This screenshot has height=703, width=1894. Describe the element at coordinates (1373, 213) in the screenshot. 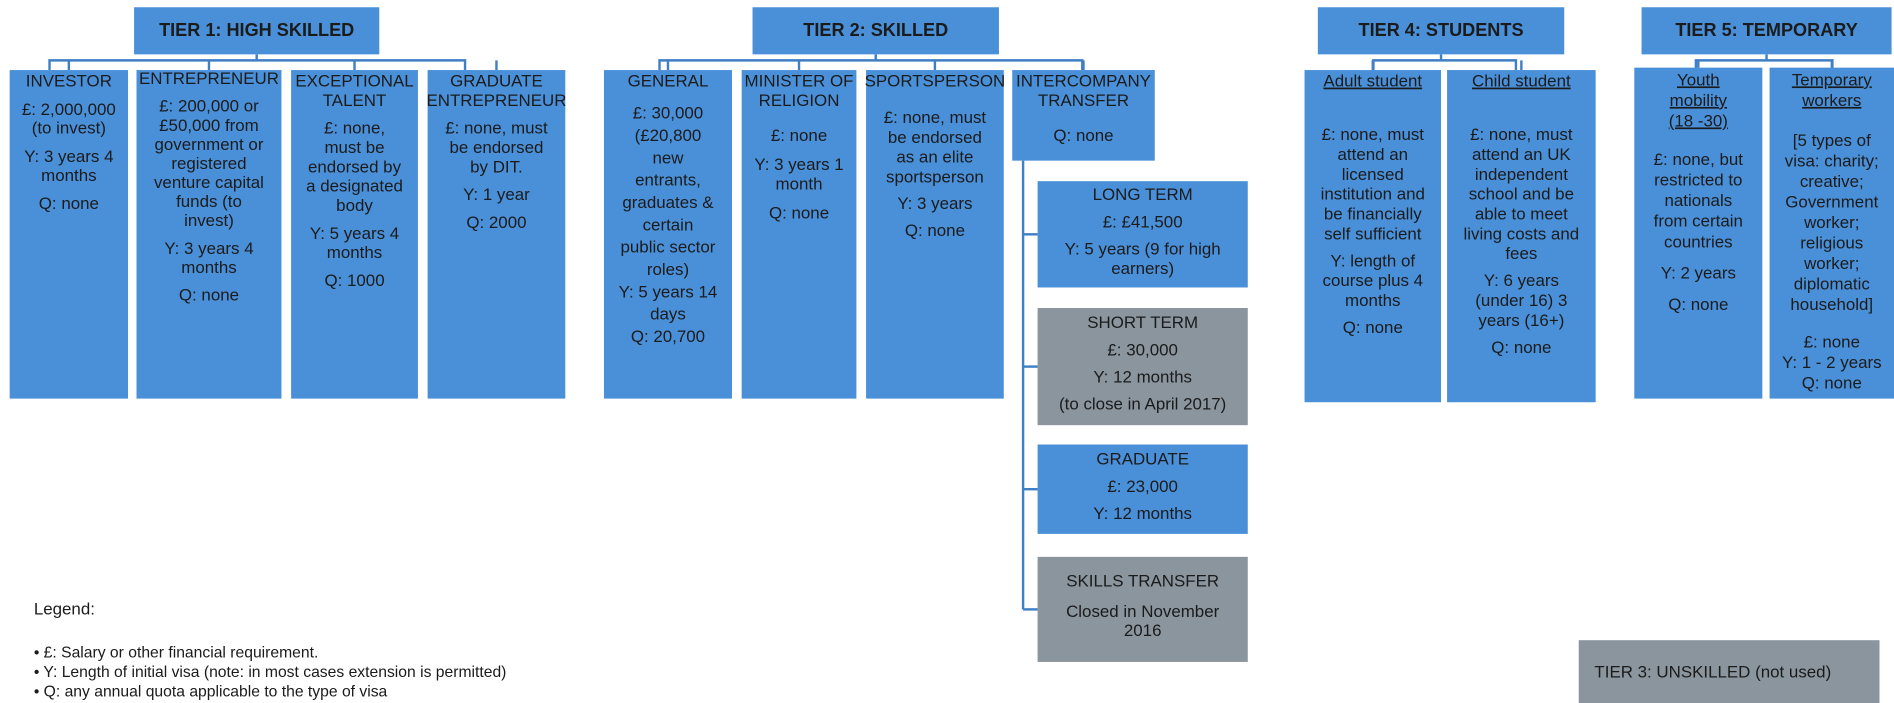

I see `box-text: be financially` at that location.